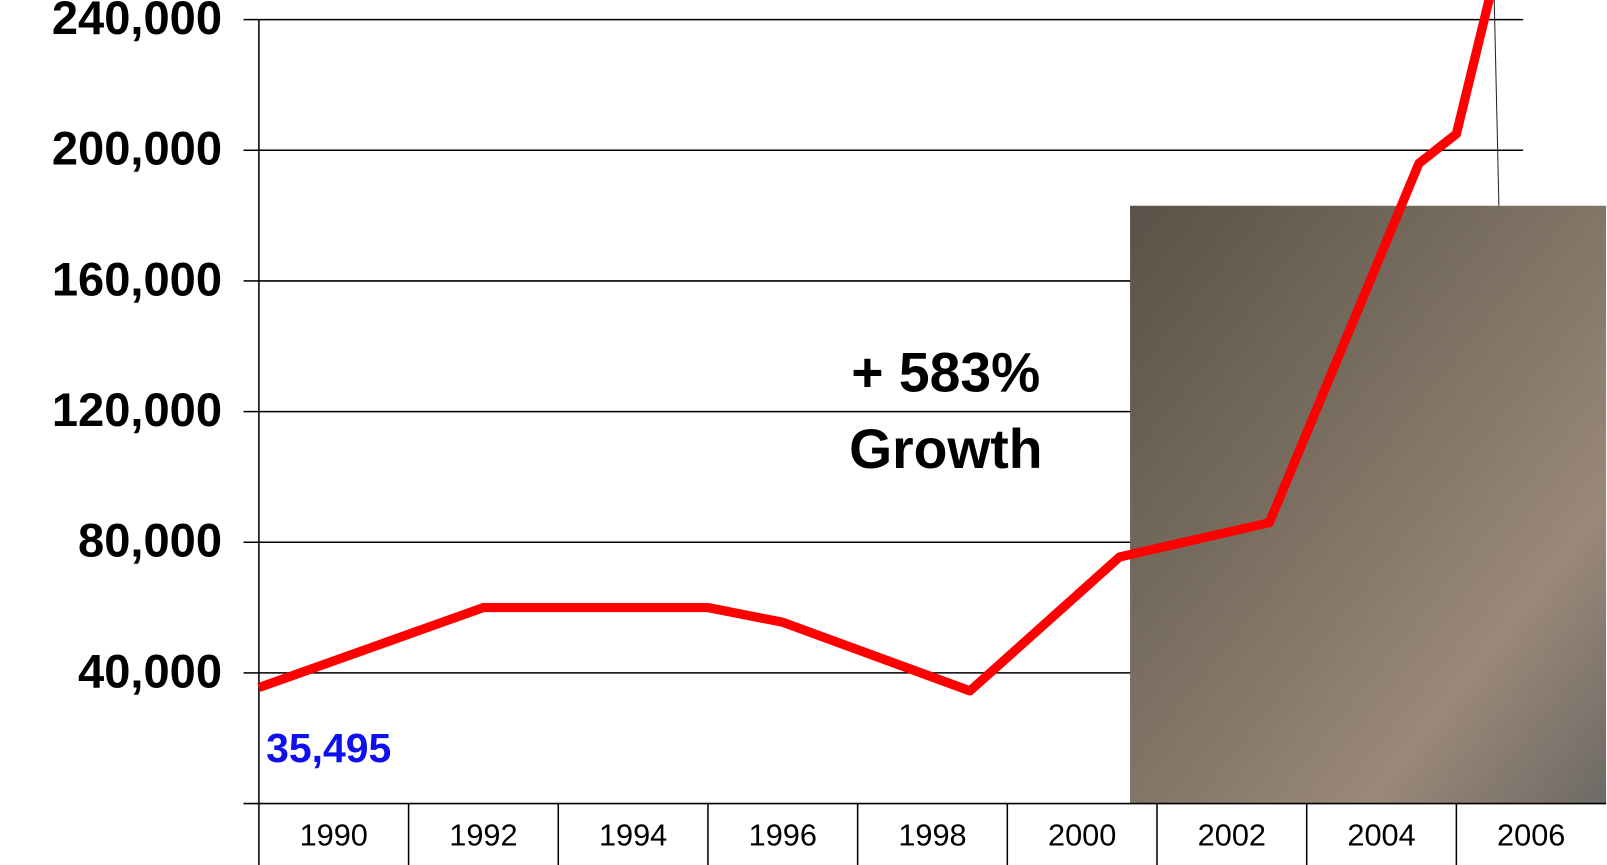  Describe the element at coordinates (483, 834) in the screenshot. I see `x-tick-label: 1992` at that location.